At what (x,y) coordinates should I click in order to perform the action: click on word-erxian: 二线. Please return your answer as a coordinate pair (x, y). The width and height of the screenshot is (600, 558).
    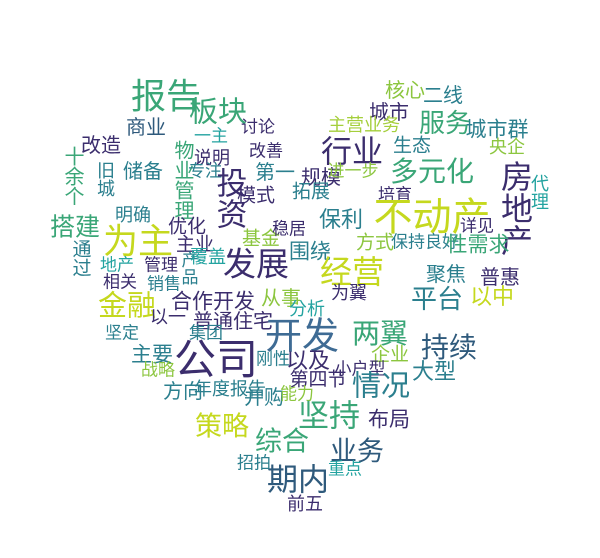
    Looking at the image, I should click on (443, 95).